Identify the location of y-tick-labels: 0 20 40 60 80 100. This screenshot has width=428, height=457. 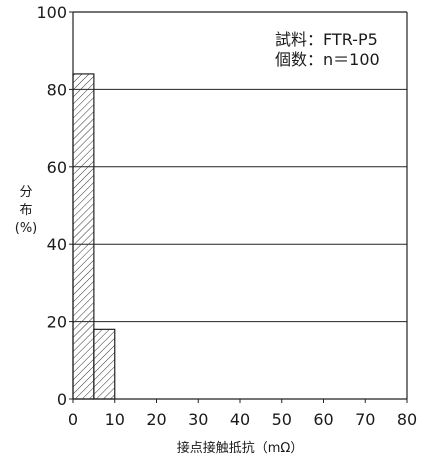
(54, 206).